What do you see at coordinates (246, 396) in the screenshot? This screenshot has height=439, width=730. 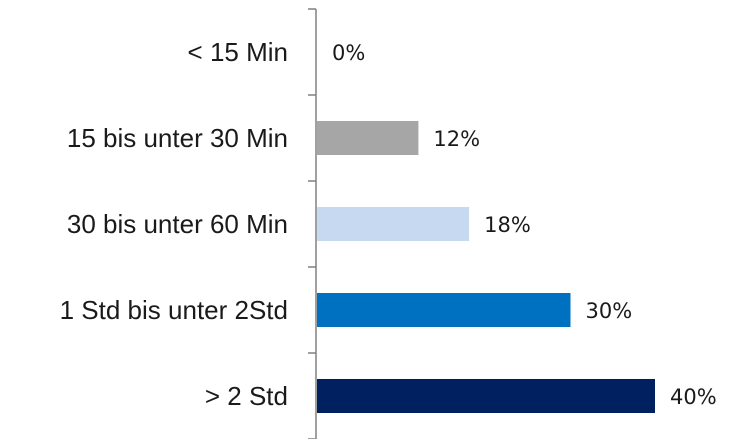 I see `category-label: > 2 Std` at bounding box center [246, 396].